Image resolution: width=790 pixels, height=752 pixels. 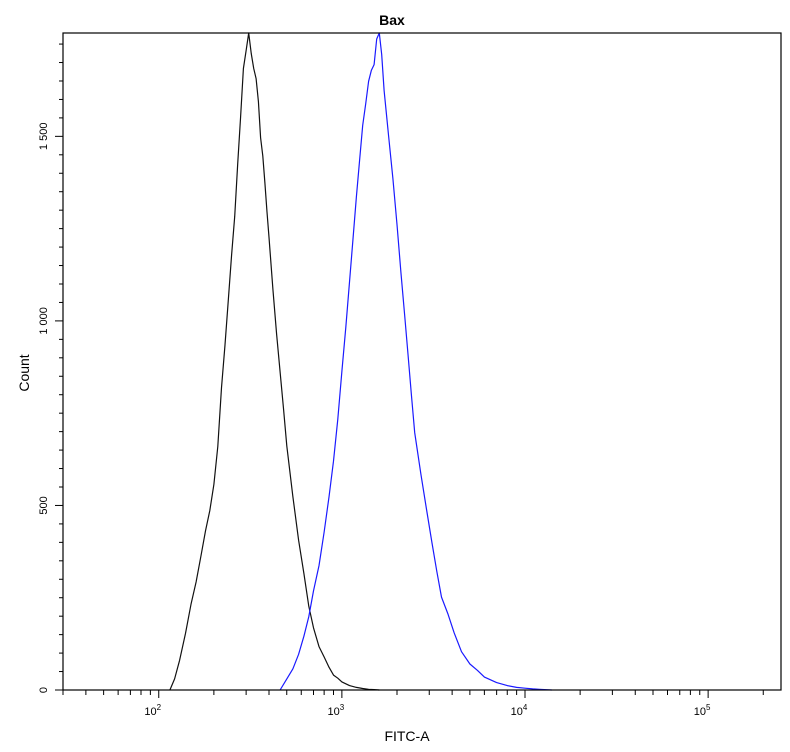 I want to click on x-axis-ticks: 10² 10³ 10⁴ 10⁵, so click(x=413, y=704).